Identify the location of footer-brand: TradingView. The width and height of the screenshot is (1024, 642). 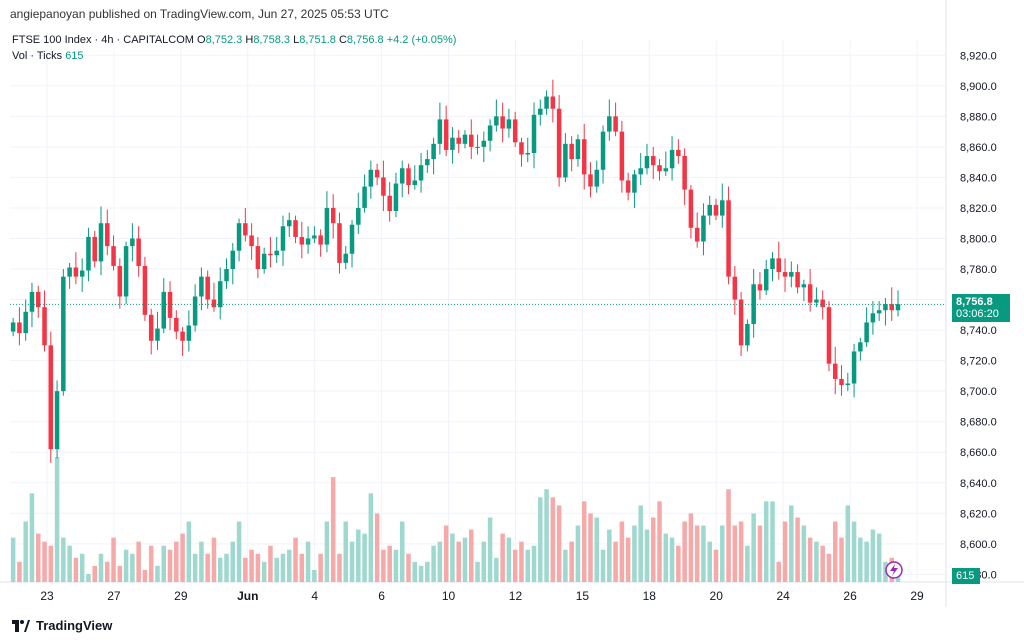
(74, 625).